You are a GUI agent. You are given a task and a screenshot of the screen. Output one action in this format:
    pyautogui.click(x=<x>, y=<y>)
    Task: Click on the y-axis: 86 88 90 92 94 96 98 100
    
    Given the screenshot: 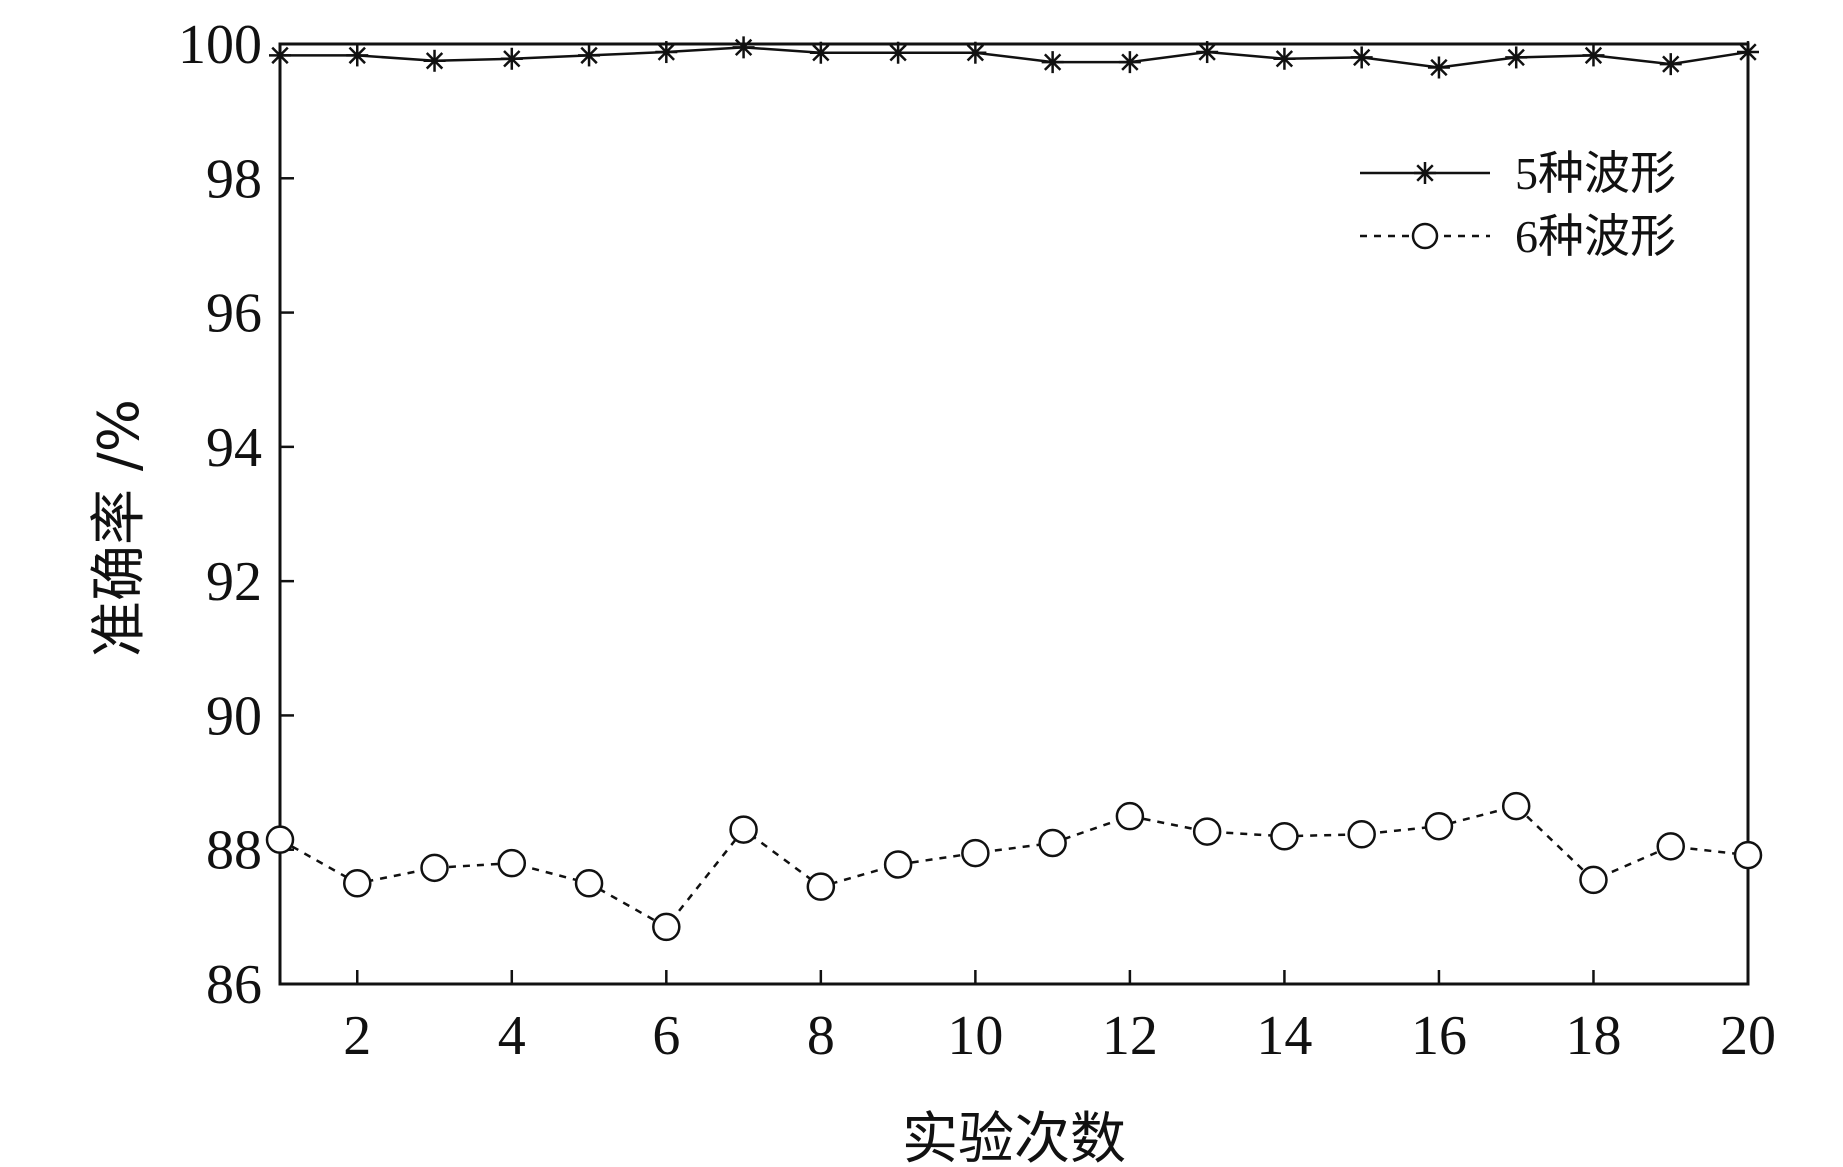 What is the action you would take?
    pyautogui.click(x=236, y=515)
    